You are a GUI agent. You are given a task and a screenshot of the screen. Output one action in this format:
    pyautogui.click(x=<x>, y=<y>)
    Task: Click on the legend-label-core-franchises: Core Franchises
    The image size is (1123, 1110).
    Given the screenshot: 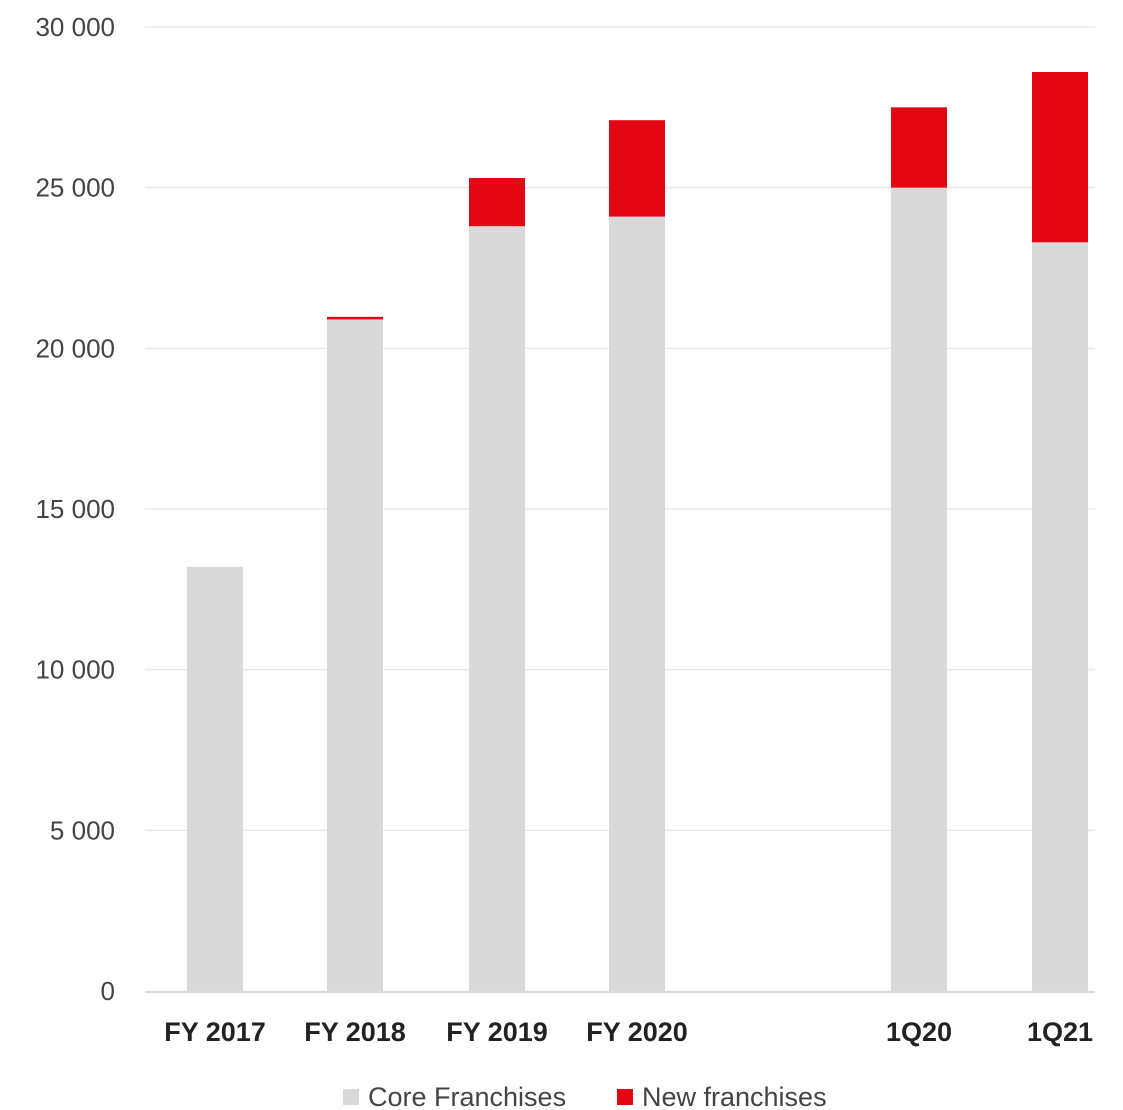 What is the action you would take?
    pyautogui.click(x=467, y=1096)
    